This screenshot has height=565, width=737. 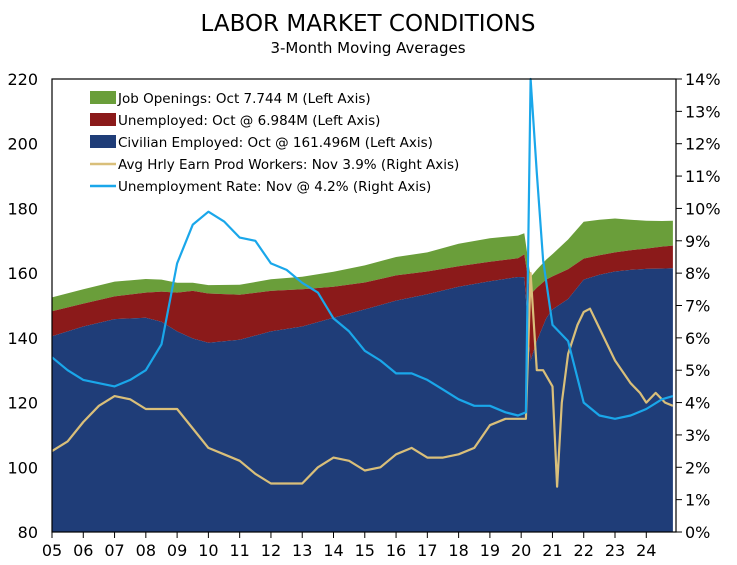 I want to click on x-tick-label: 22, so click(x=584, y=550).